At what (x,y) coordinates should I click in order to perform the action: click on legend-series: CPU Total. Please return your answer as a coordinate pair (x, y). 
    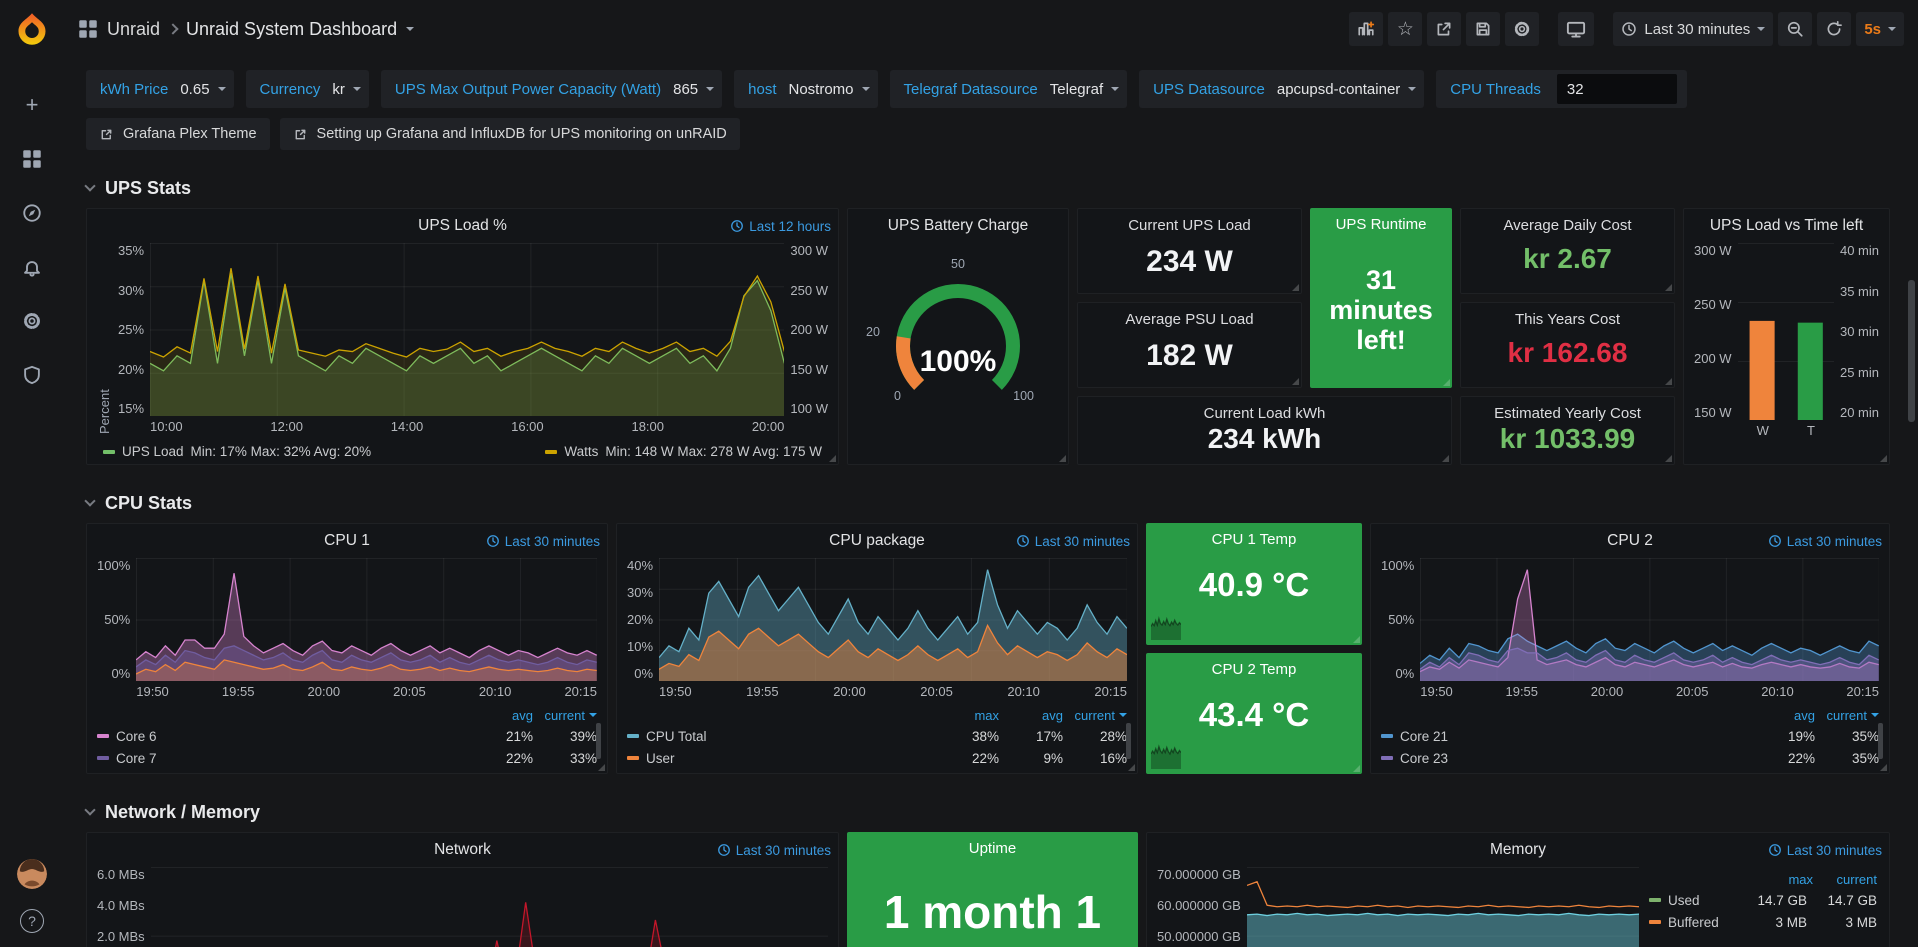
    Looking at the image, I should click on (781, 736).